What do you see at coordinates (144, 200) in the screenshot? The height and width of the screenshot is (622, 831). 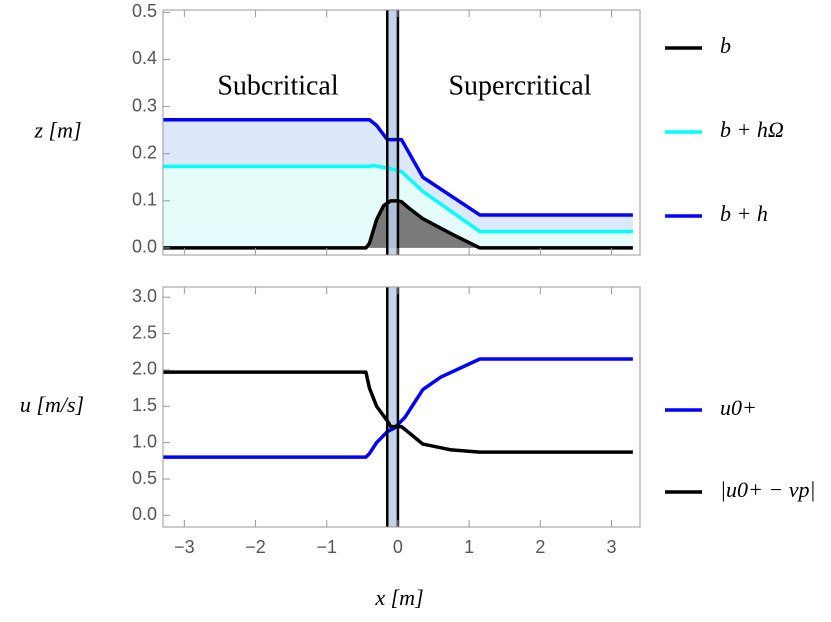 I see `y-tick-label: 0.1` at bounding box center [144, 200].